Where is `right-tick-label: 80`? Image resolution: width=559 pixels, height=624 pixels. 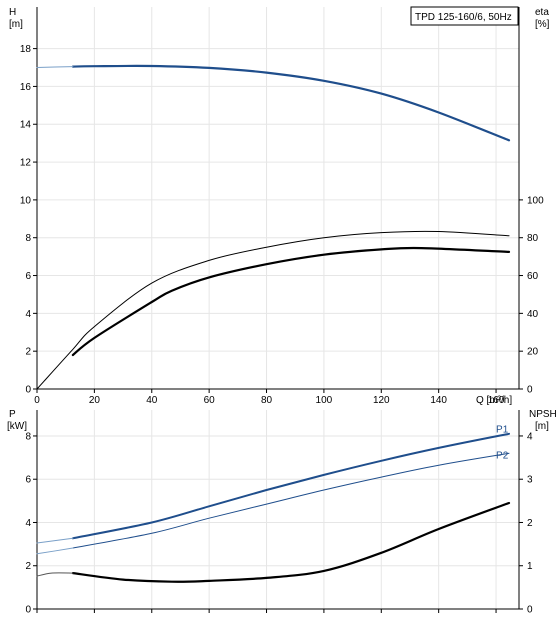 right-tick-label: 80 is located at coordinates (533, 238).